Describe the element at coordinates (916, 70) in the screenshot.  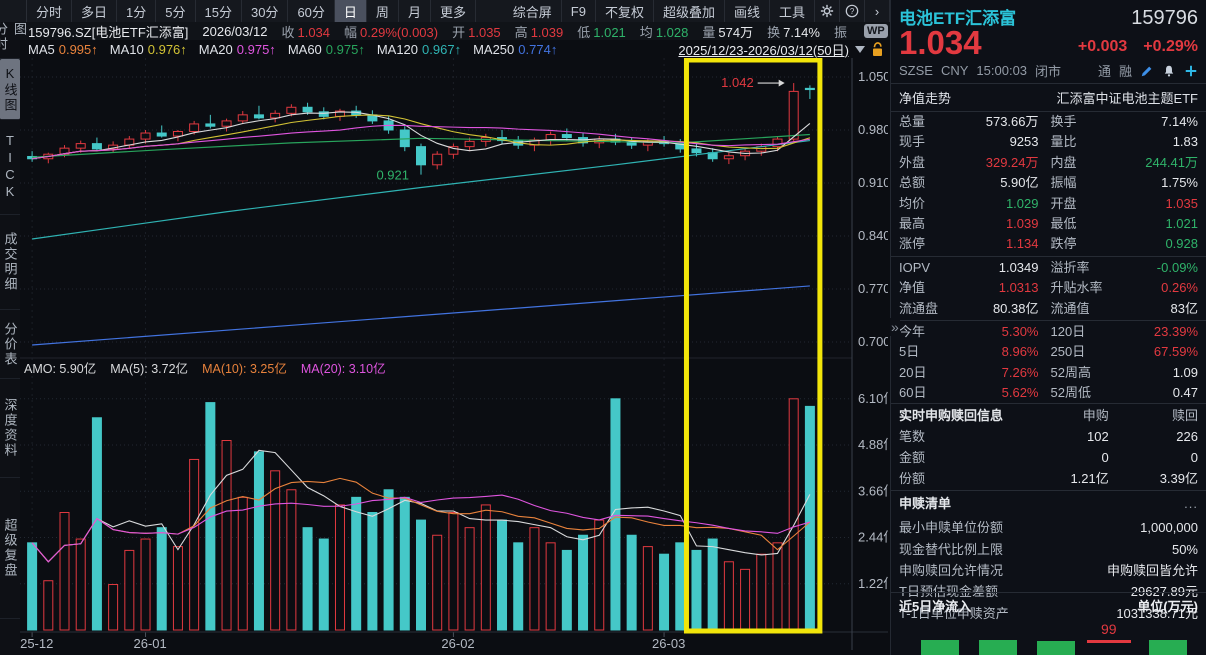
I see `exchange-label: SZSE` at that location.